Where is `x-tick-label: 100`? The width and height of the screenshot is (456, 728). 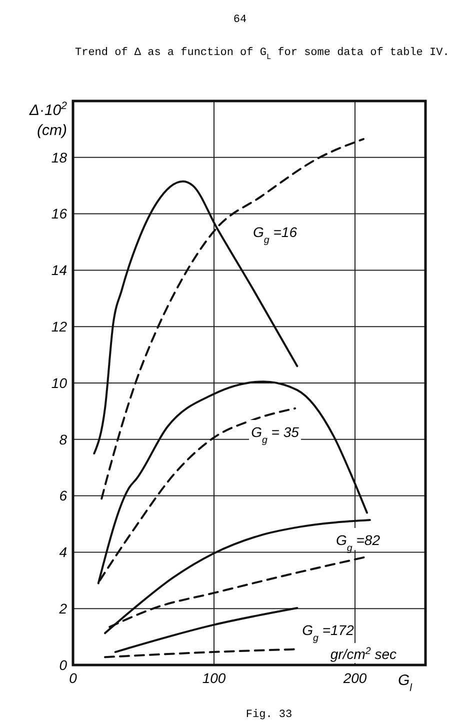 x-tick-label: 100 is located at coordinates (214, 678).